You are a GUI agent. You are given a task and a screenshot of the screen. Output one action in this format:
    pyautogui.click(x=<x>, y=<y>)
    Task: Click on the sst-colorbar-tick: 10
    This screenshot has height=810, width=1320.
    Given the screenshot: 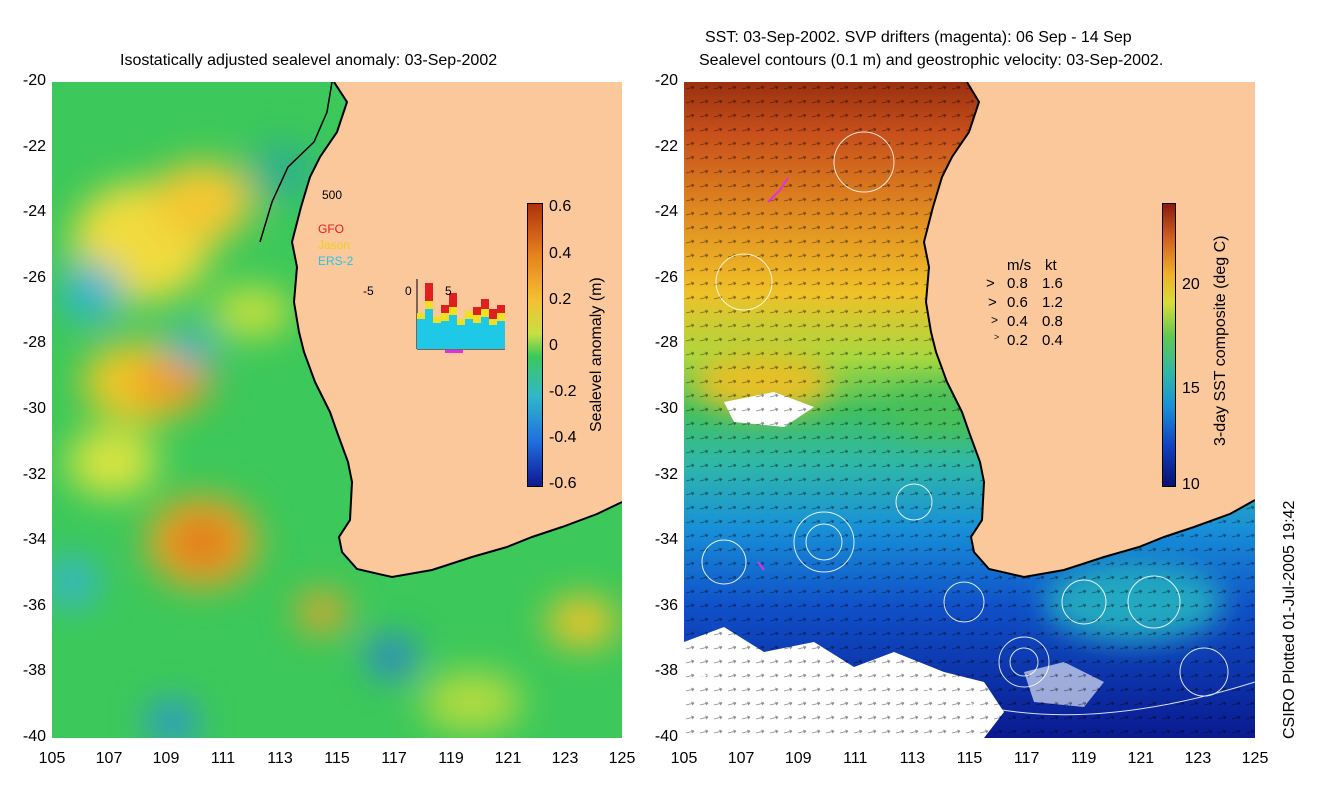 What is the action you would take?
    pyautogui.click(x=1191, y=484)
    